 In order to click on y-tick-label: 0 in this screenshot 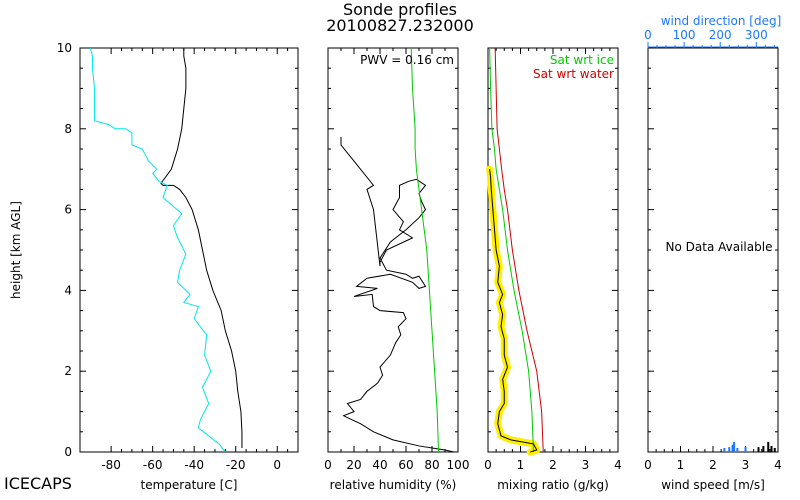, I will do `click(68, 452)`.